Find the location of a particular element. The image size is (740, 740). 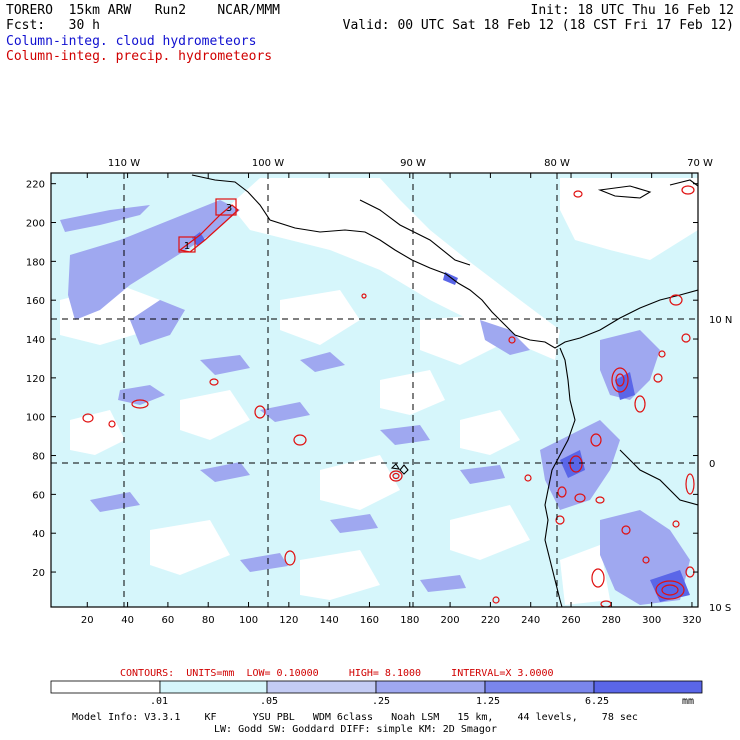

run-name: Run2 is located at coordinates (170, 10).